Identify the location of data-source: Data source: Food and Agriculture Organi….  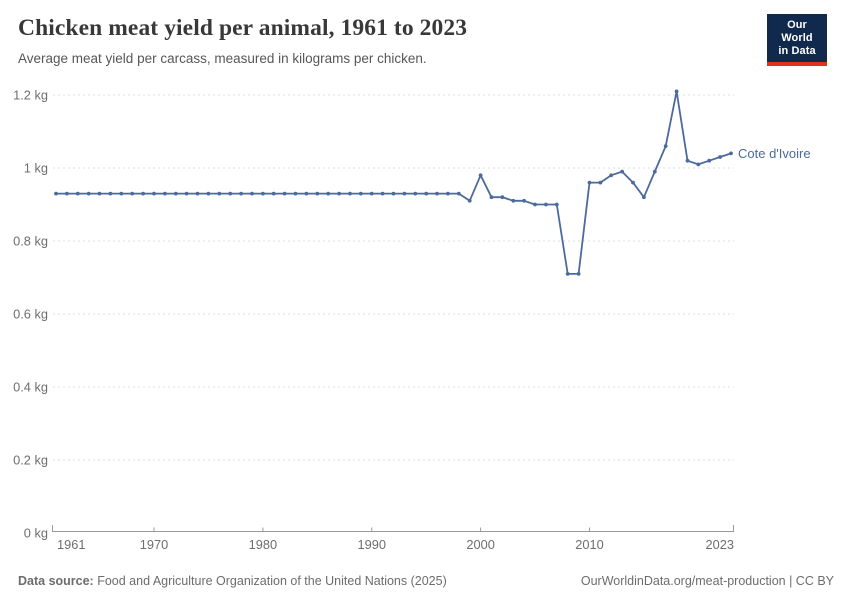
(232, 581).